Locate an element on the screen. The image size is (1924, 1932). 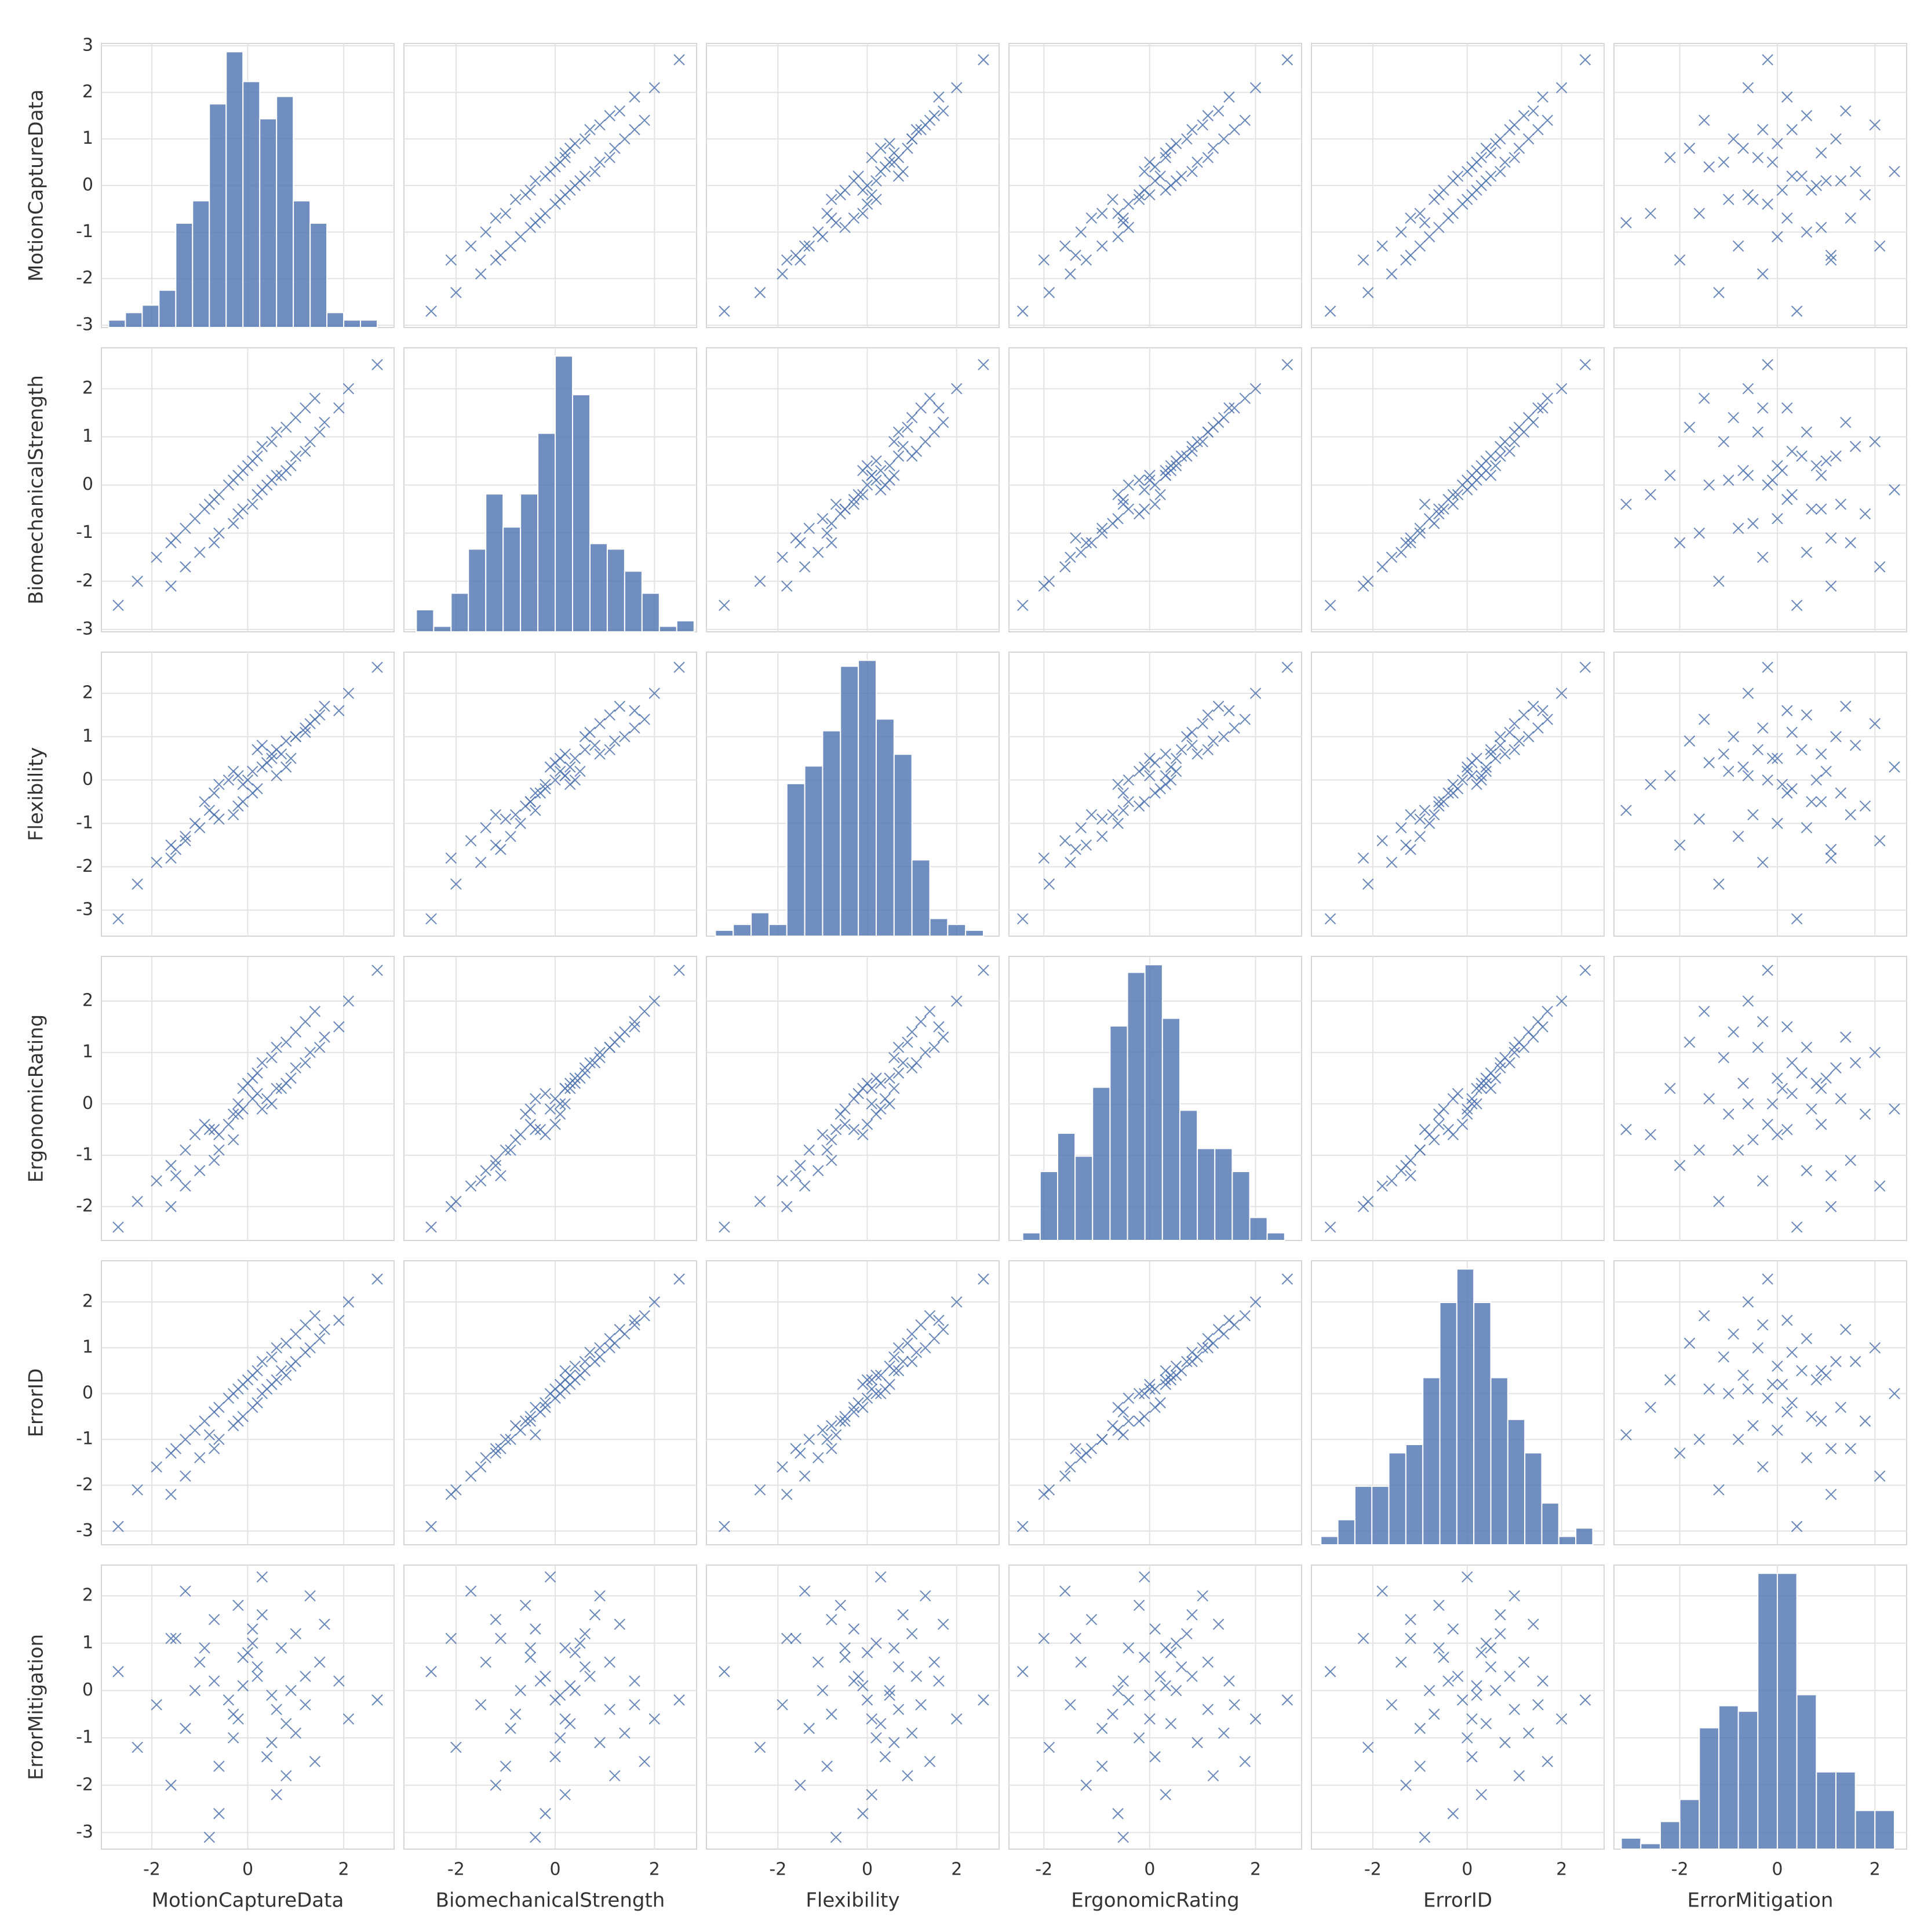
y-tick-label: 1 is located at coordinates (88, 138).